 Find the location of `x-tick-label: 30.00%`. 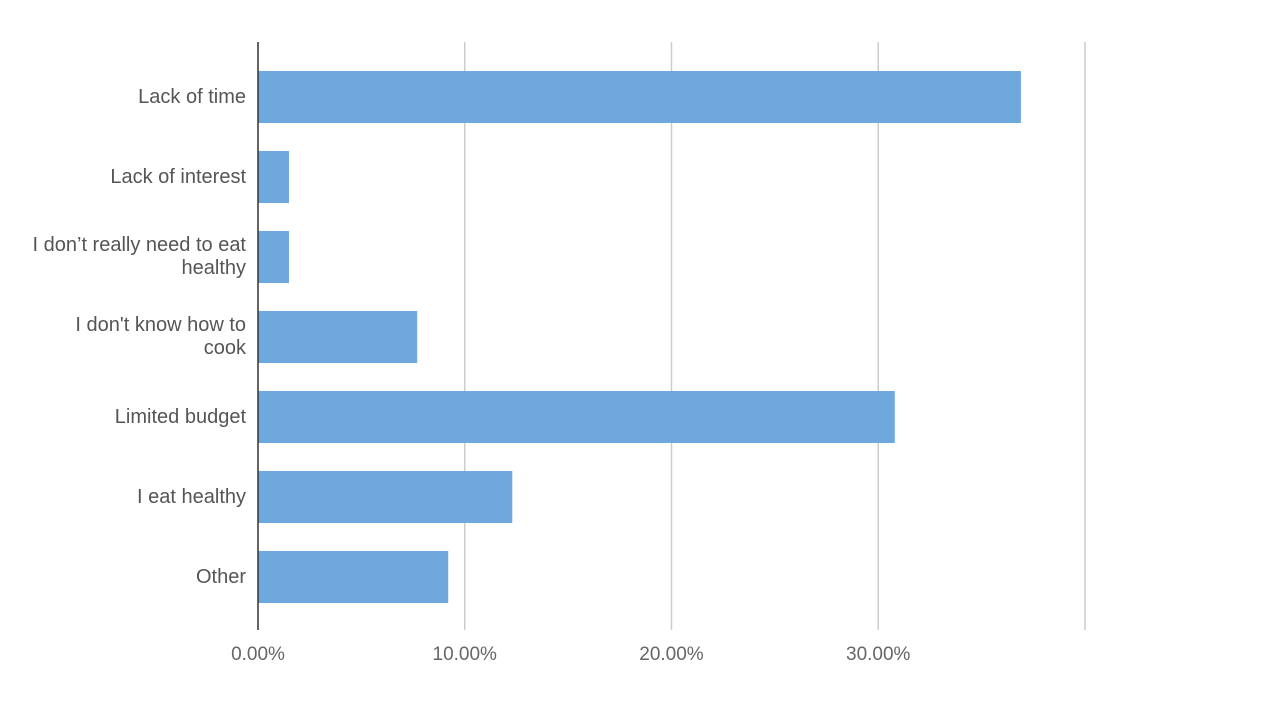

x-tick-label: 30.00% is located at coordinates (878, 654).